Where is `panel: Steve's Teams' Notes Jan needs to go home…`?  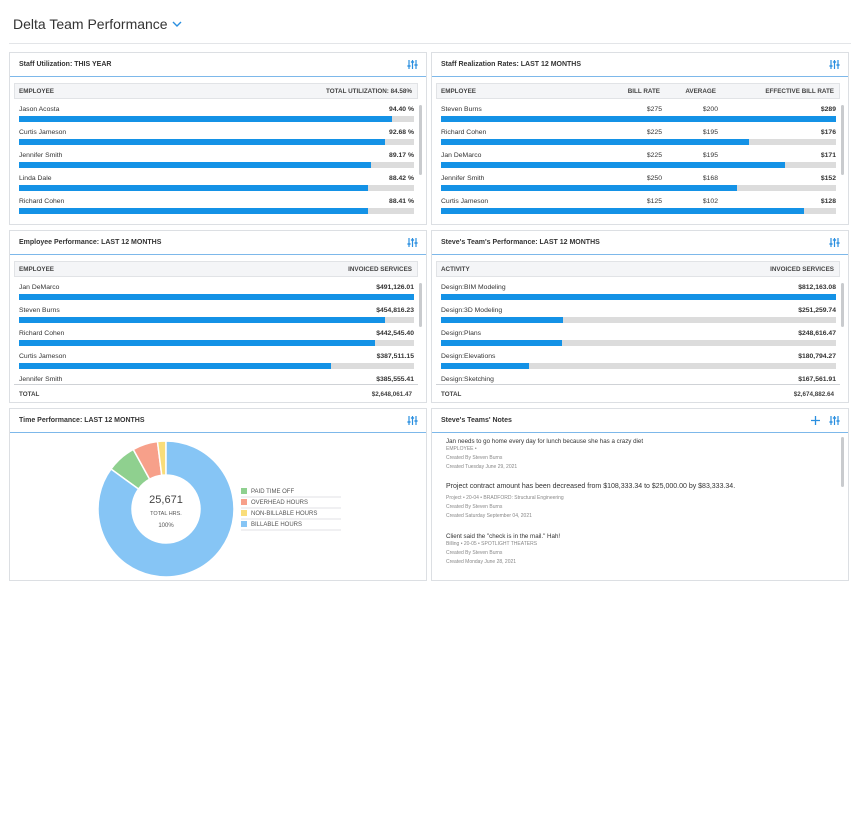 panel: Steve's Teams' Notes Jan needs to go home… is located at coordinates (640, 494).